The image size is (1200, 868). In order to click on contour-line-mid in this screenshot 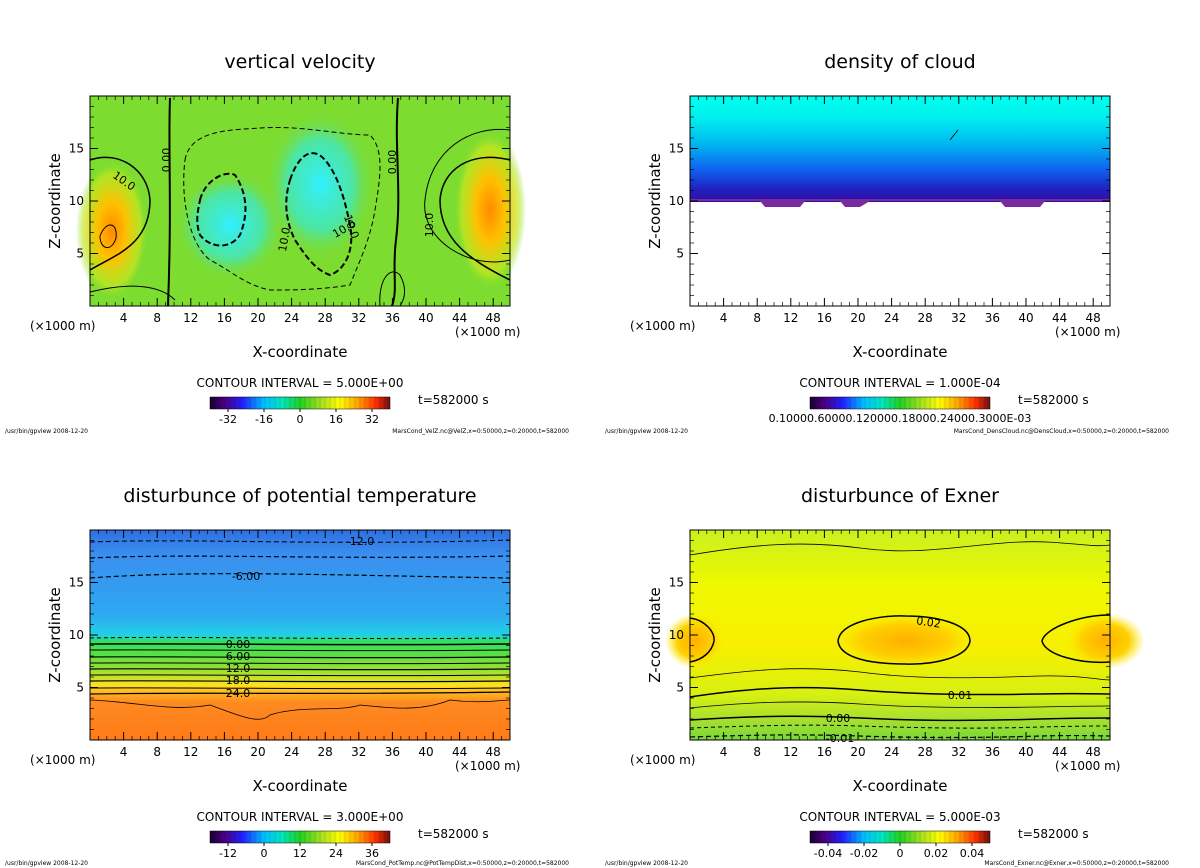, I will do `click(900, 674)`.